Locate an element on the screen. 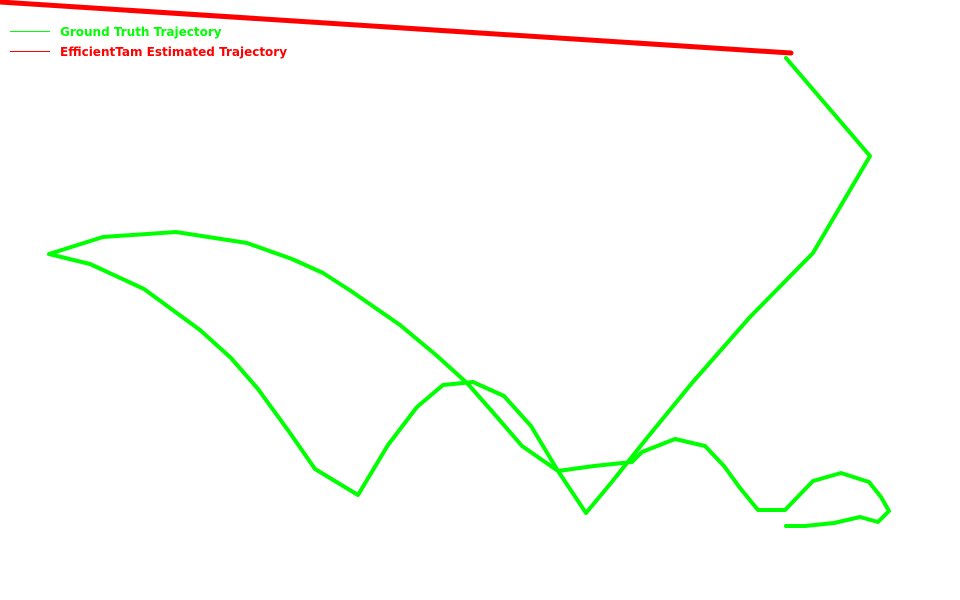  estimated-trajectory-line is located at coordinates (397, 28).